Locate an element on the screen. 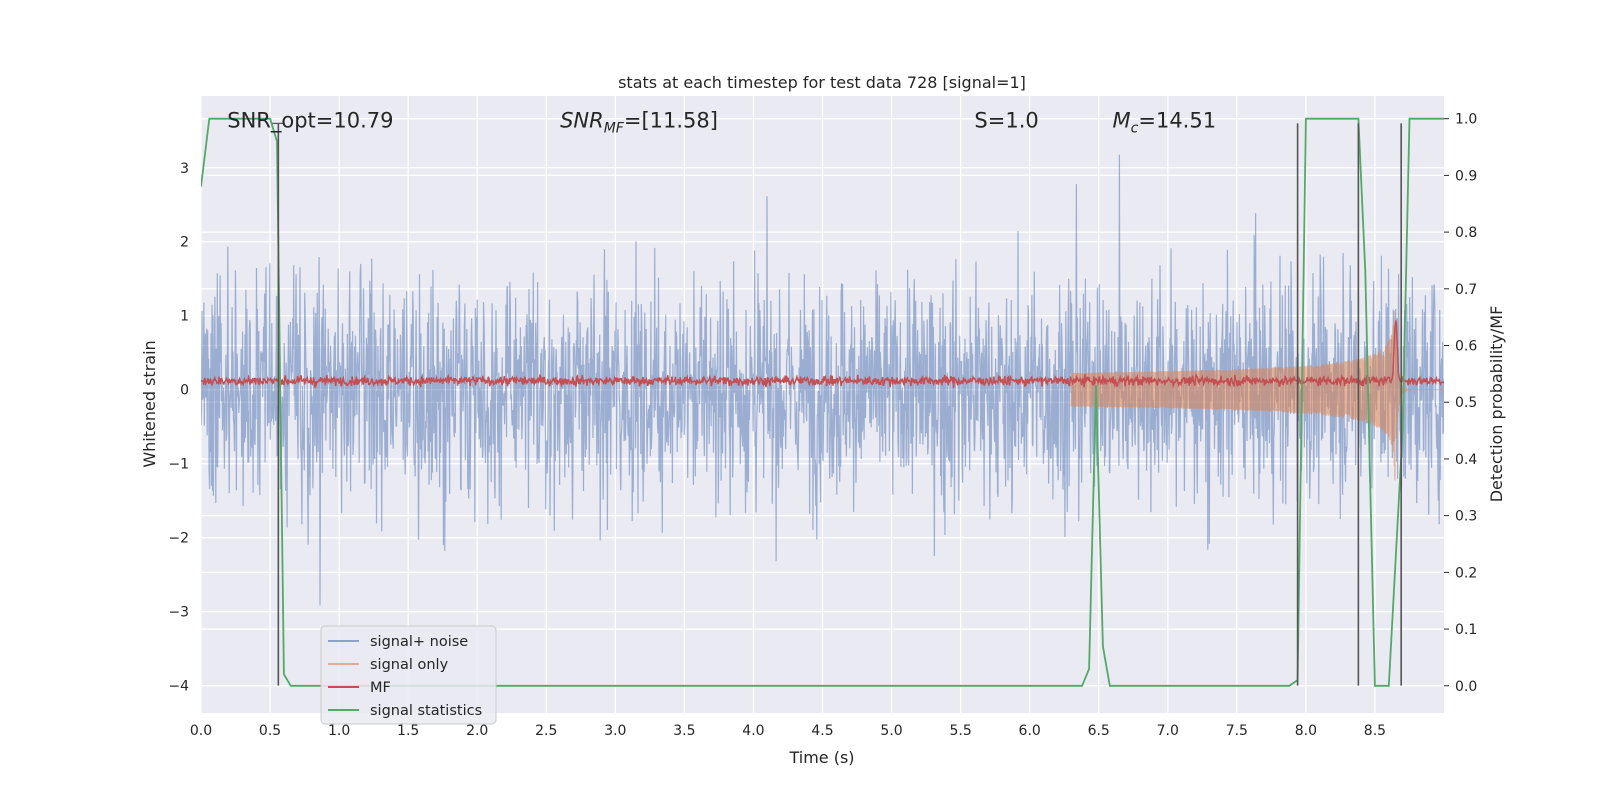 The image size is (1600, 800). x-tick-label: 2.0 is located at coordinates (477, 731).